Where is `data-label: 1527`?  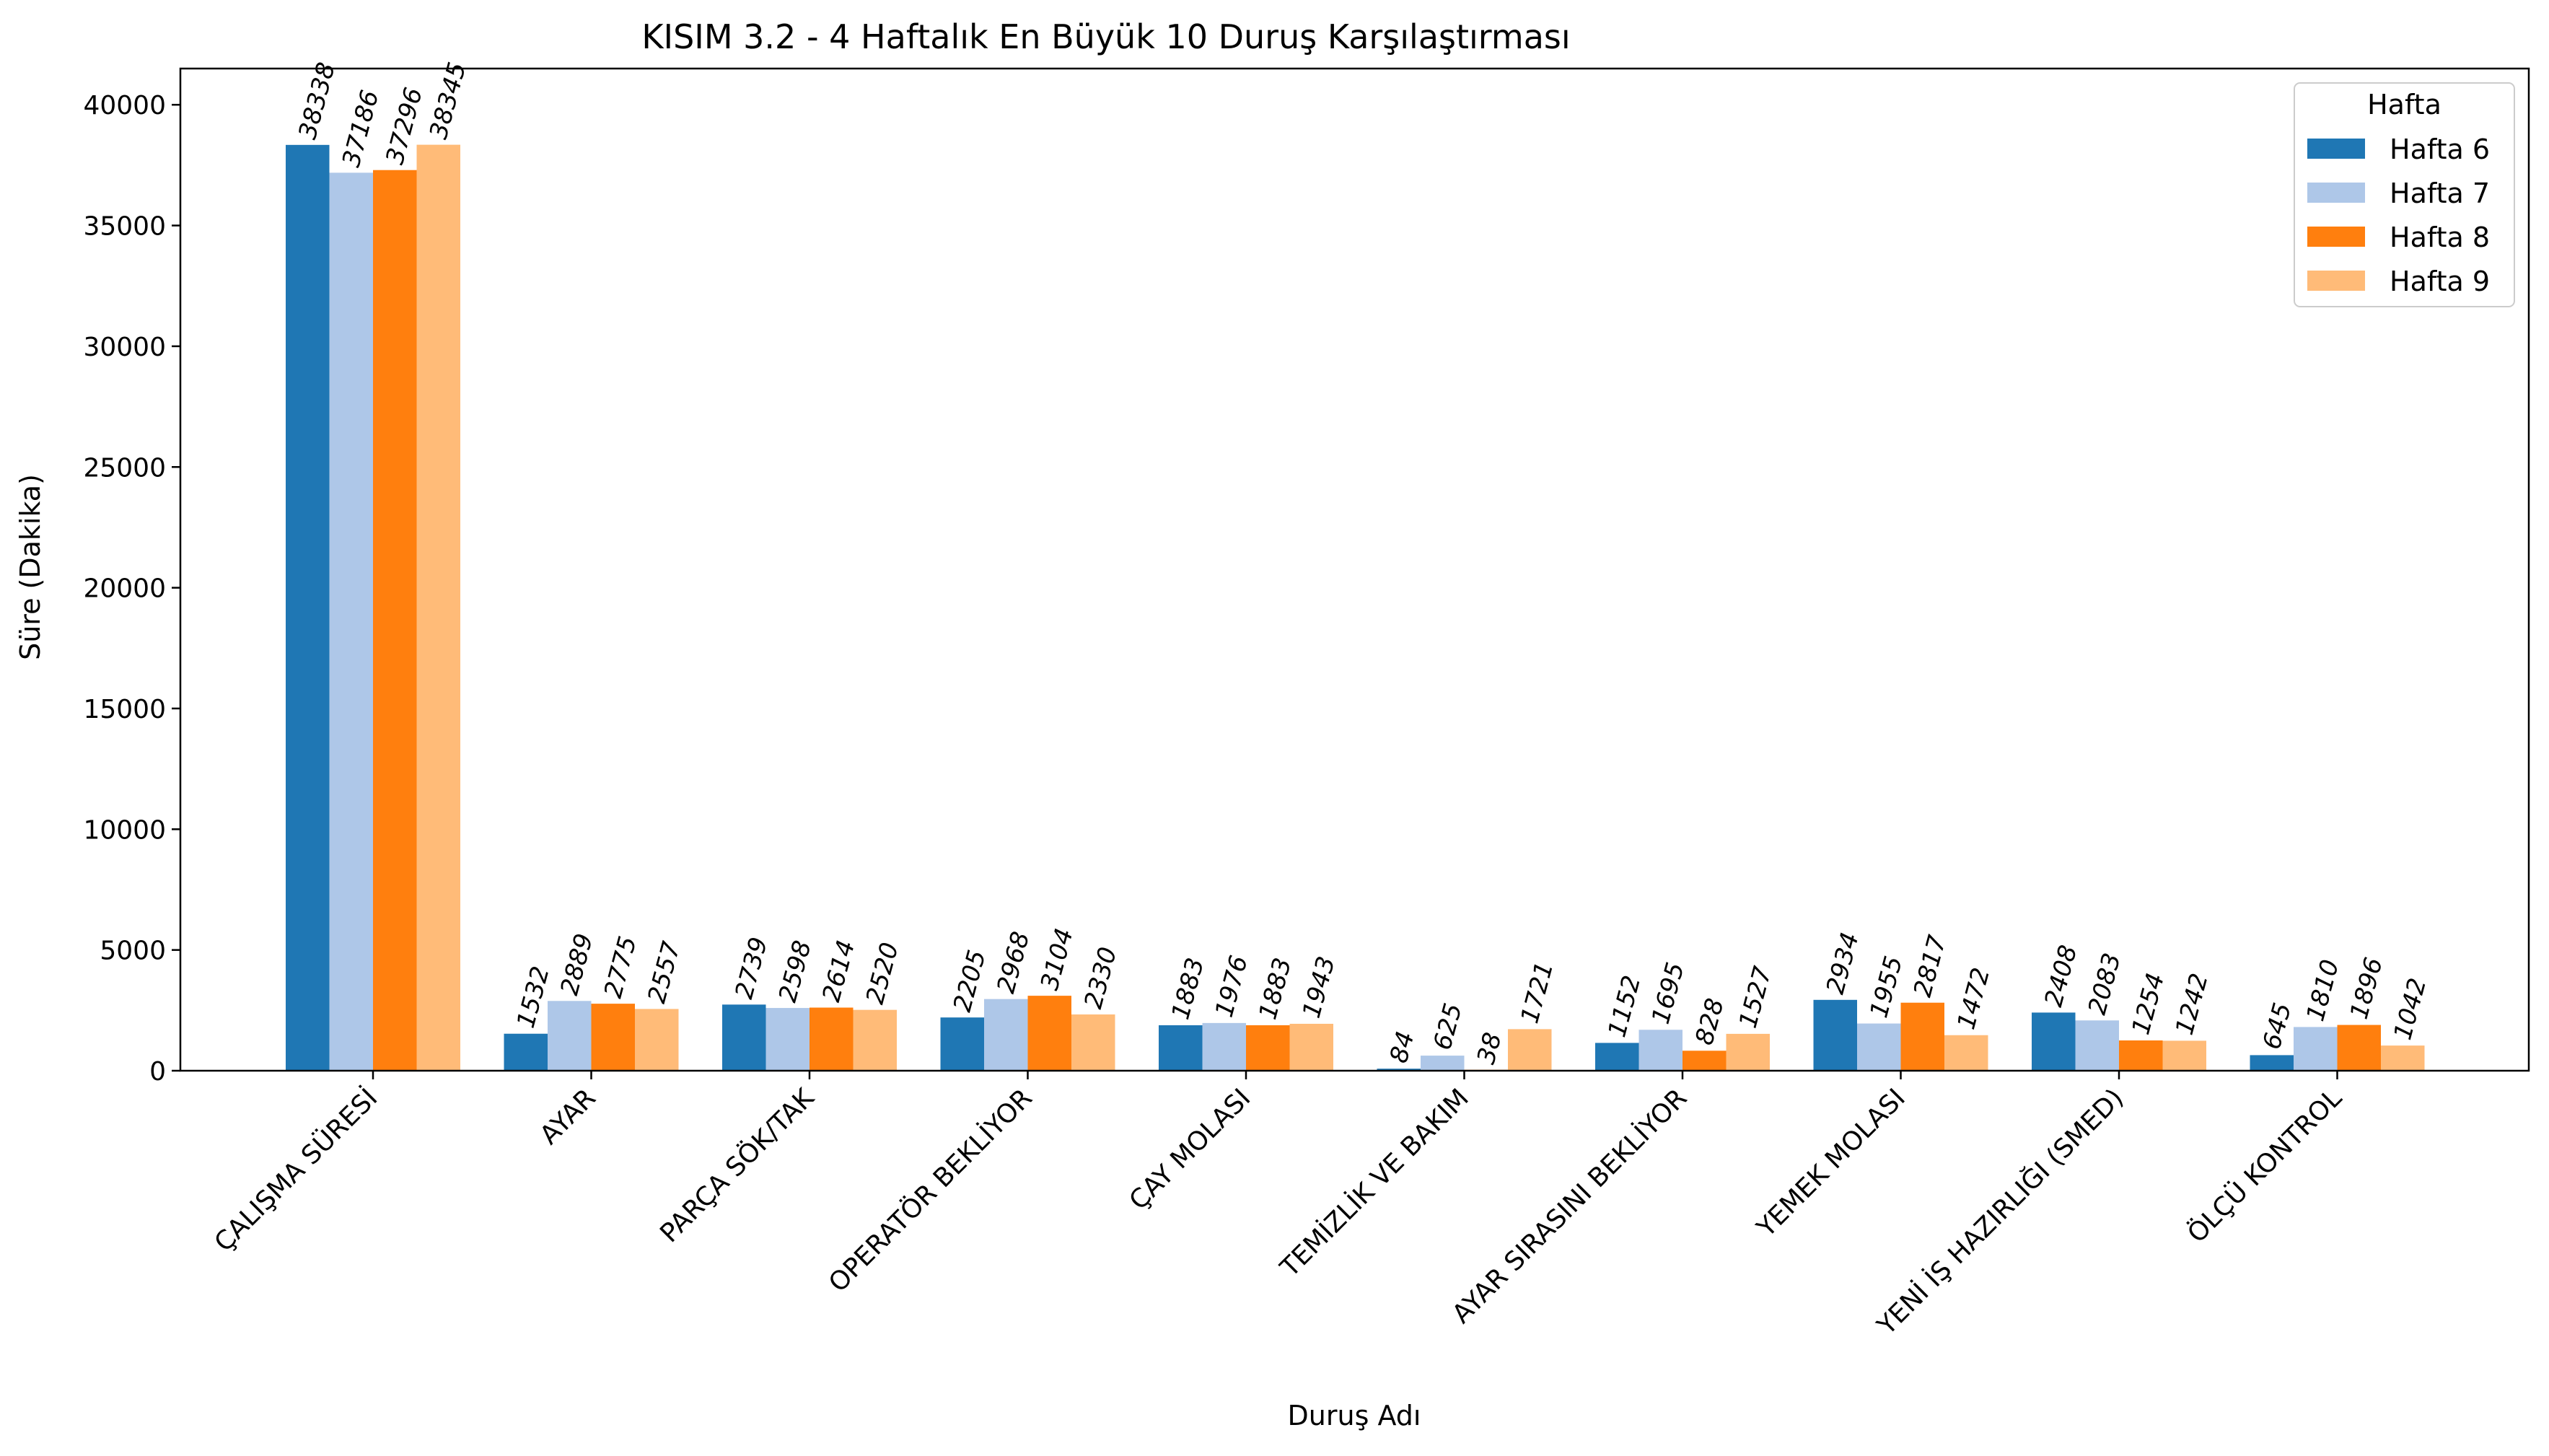
data-label: 1527 is located at coordinates (1756, 997).